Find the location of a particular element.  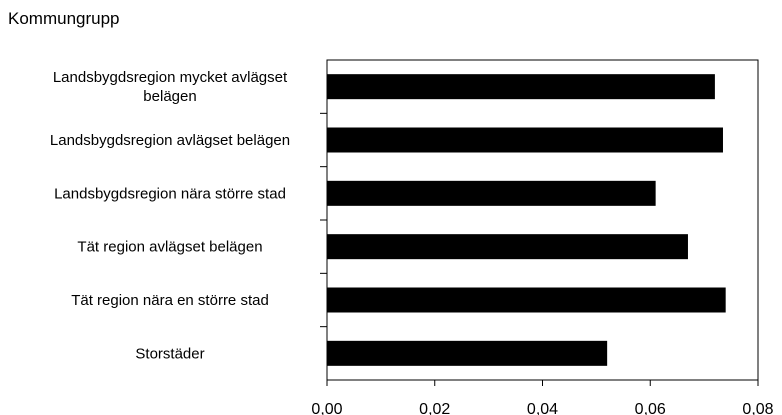

category-label: Landsbygdsregion avlägset belägen is located at coordinates (170, 140).